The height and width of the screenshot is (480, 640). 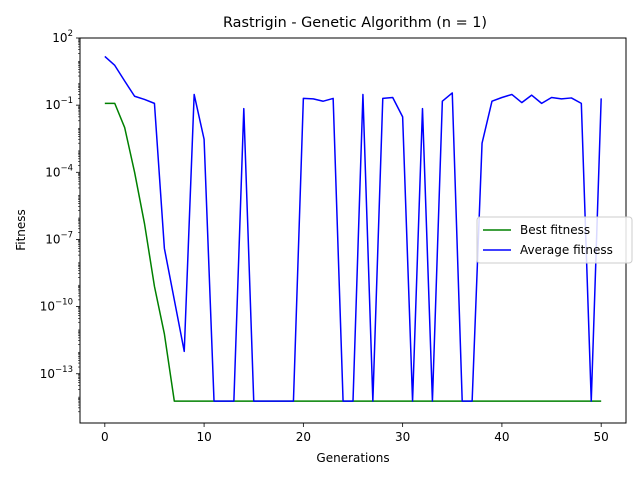 What do you see at coordinates (355, 433) in the screenshot?
I see `x-axis: 0 10 20 30 40 50` at bounding box center [355, 433].